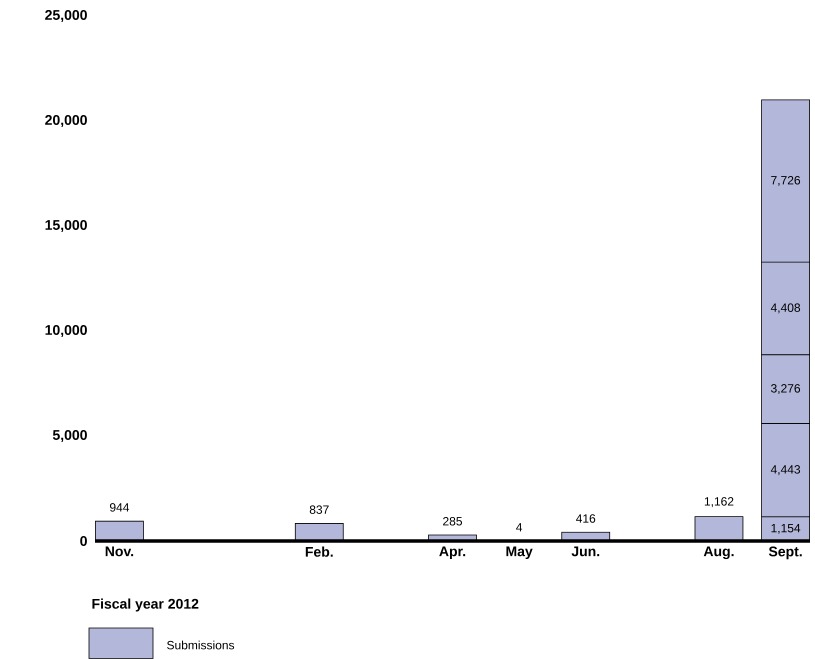 Image resolution: width=815 pixels, height=659 pixels. What do you see at coordinates (452, 521) in the screenshot?
I see `data-label: 285` at bounding box center [452, 521].